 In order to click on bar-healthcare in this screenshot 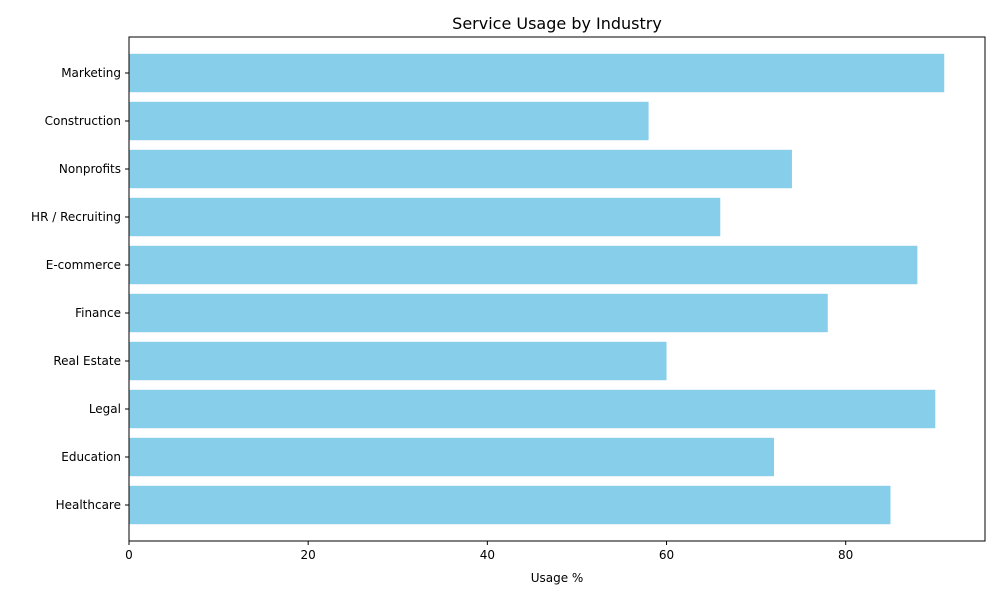, I will do `click(510, 505)`.